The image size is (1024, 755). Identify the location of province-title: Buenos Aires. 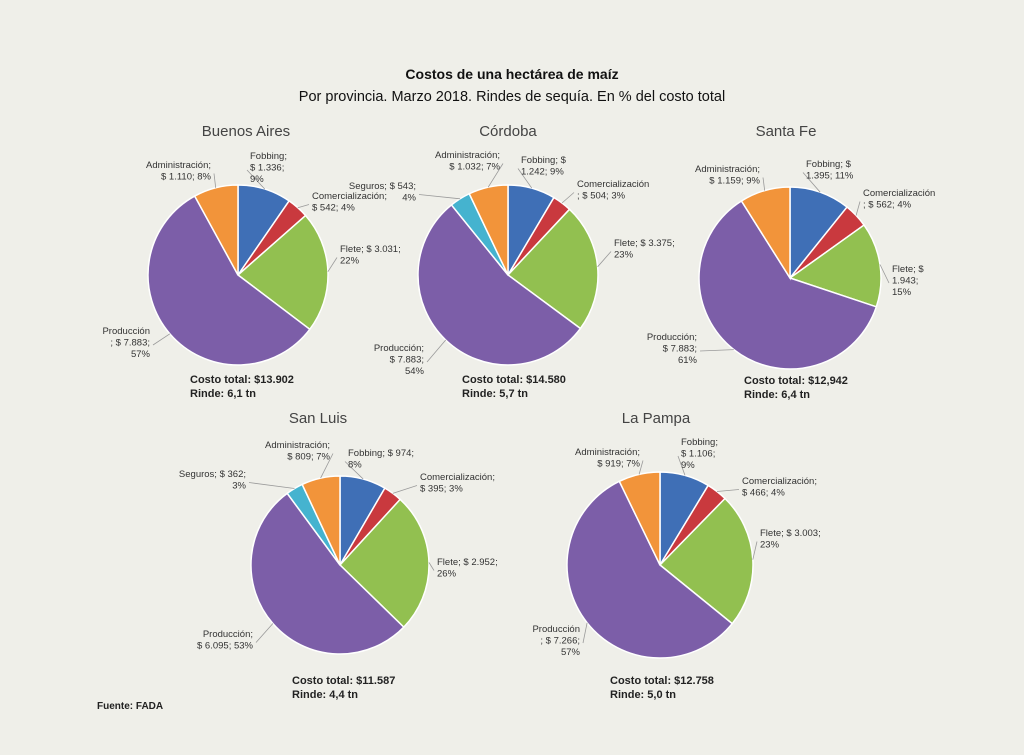
(246, 131).